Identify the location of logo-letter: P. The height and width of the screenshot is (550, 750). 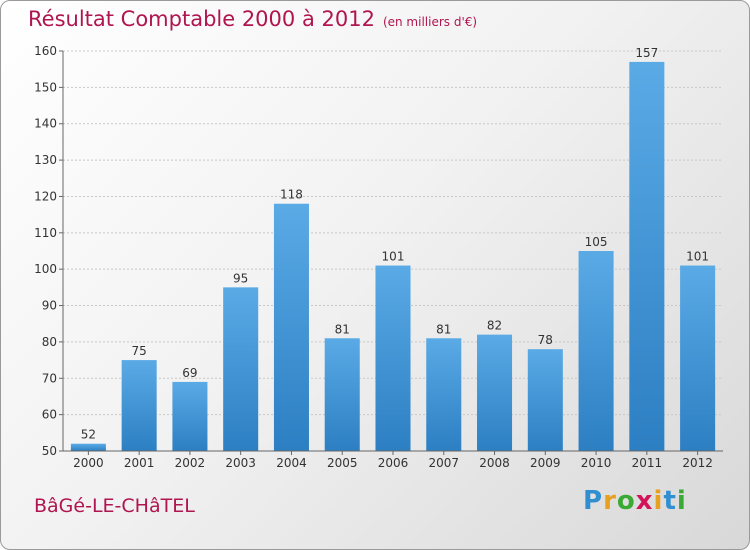
(593, 501).